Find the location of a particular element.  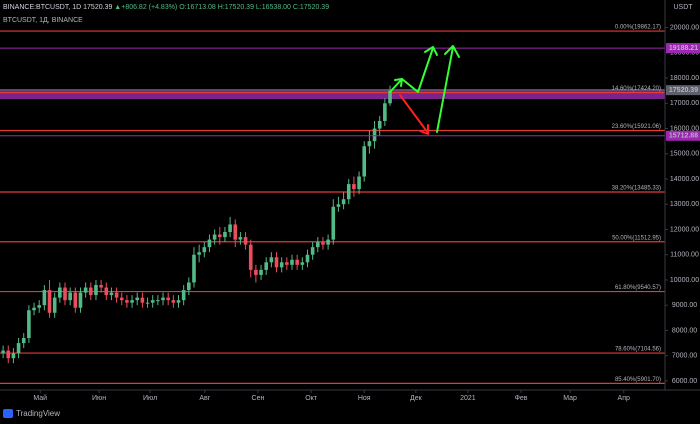

price-tag-label: 19188.21 is located at coordinates (683, 48).